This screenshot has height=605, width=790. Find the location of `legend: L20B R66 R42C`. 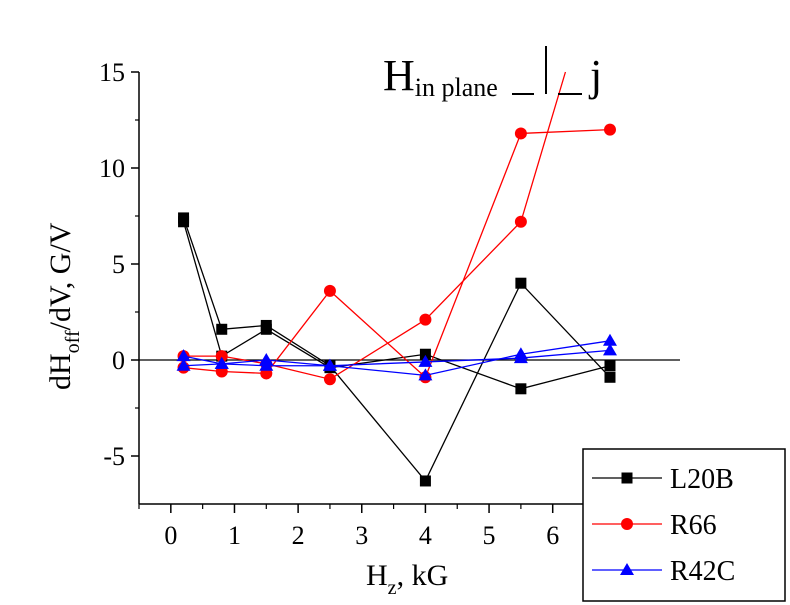

legend: L20B R66 R42C is located at coordinates (684, 525).